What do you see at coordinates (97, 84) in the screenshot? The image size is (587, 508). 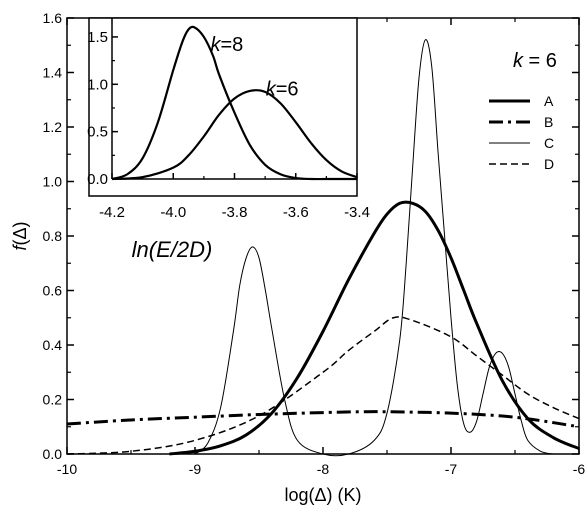 I see `inset-y-tick-label: 1.0` at bounding box center [97, 84].